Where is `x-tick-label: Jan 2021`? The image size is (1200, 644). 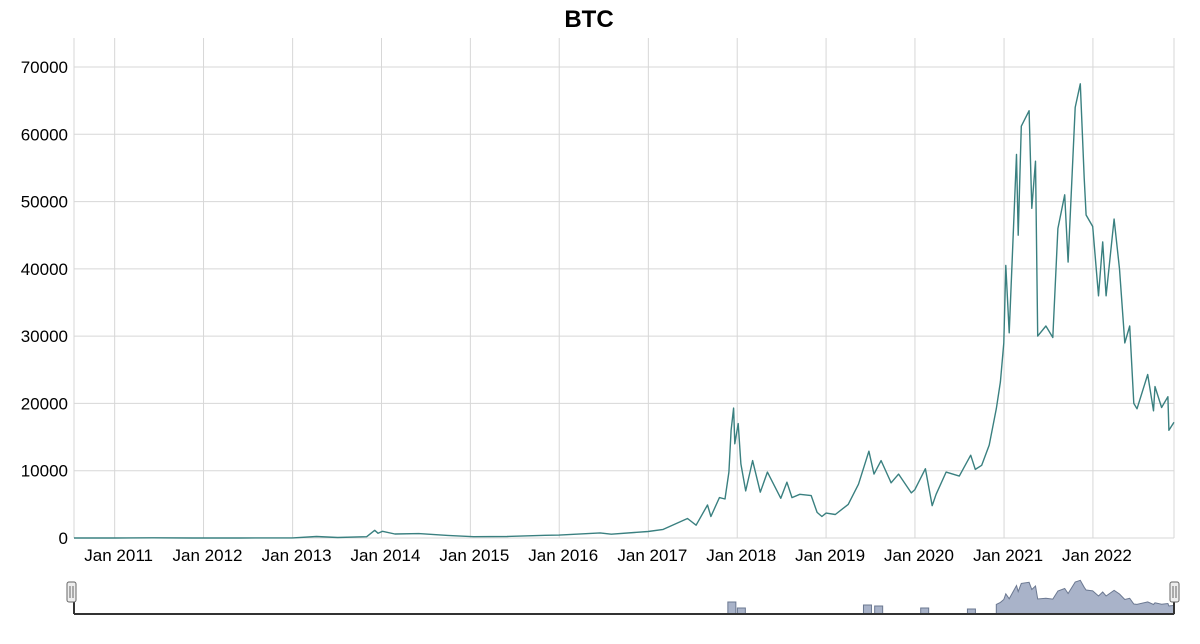
x-tick-label: Jan 2021 is located at coordinates (1008, 555).